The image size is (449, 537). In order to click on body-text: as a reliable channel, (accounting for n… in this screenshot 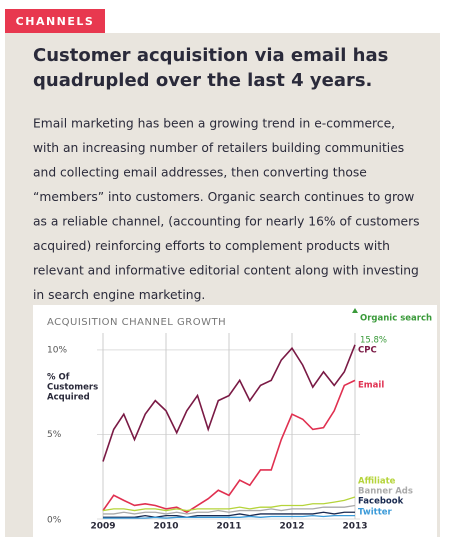, I will do `click(226, 222)`.